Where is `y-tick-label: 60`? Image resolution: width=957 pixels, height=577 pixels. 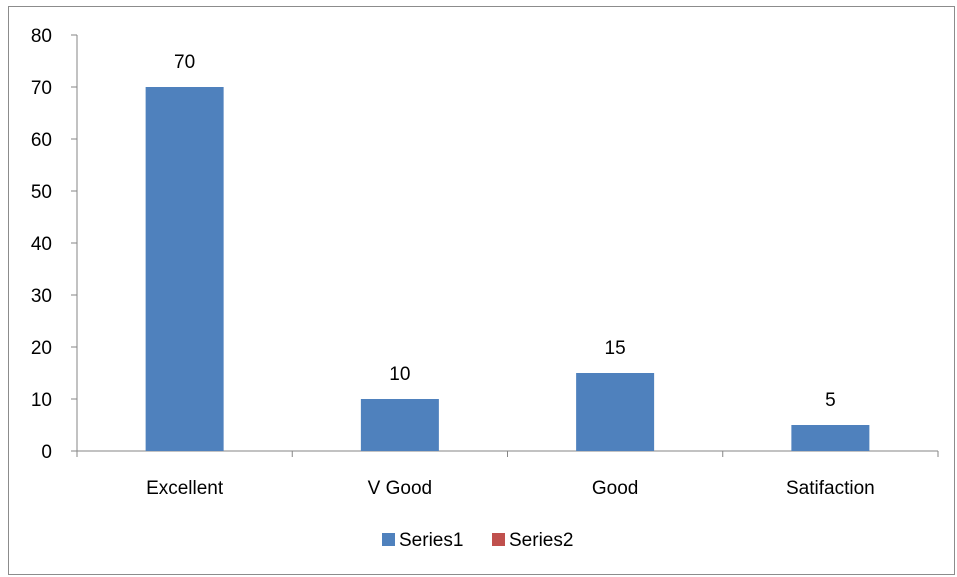
y-tick-label: 60 is located at coordinates (41, 140).